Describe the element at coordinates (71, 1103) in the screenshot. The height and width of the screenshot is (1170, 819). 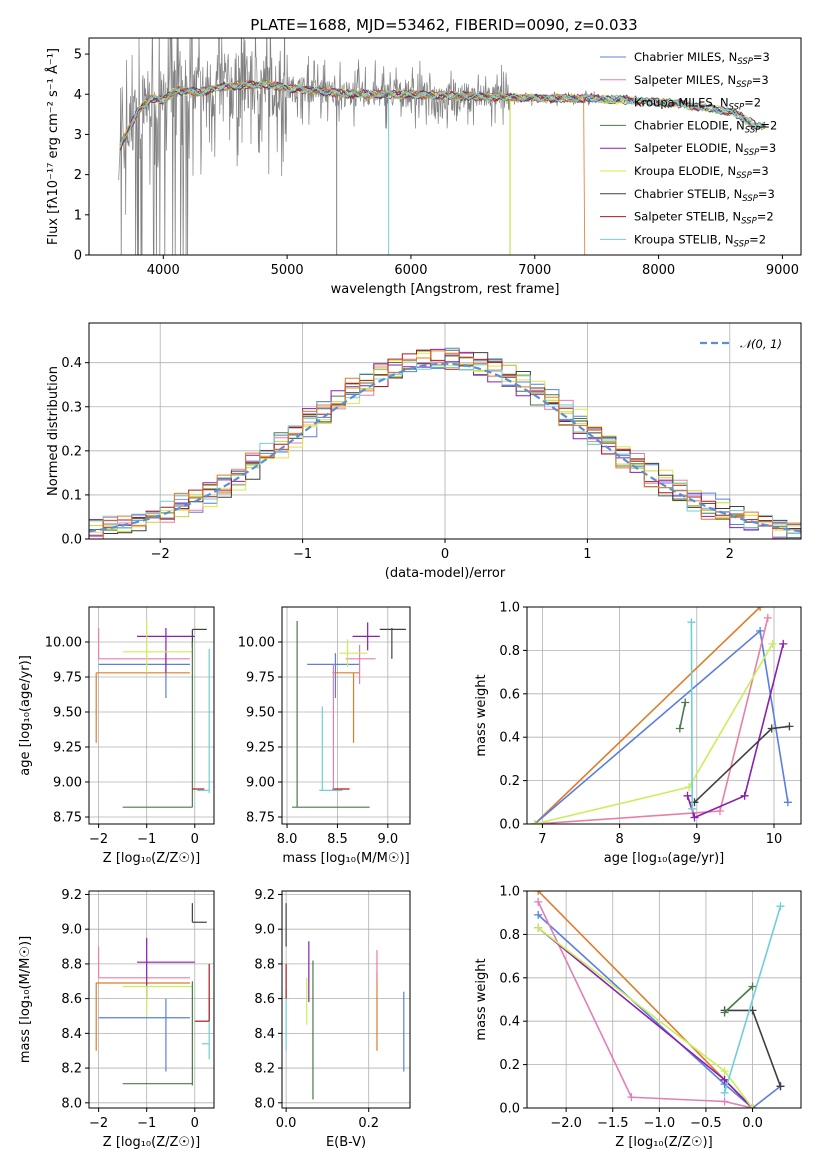
I see `y-tick-label: 8.0` at that location.